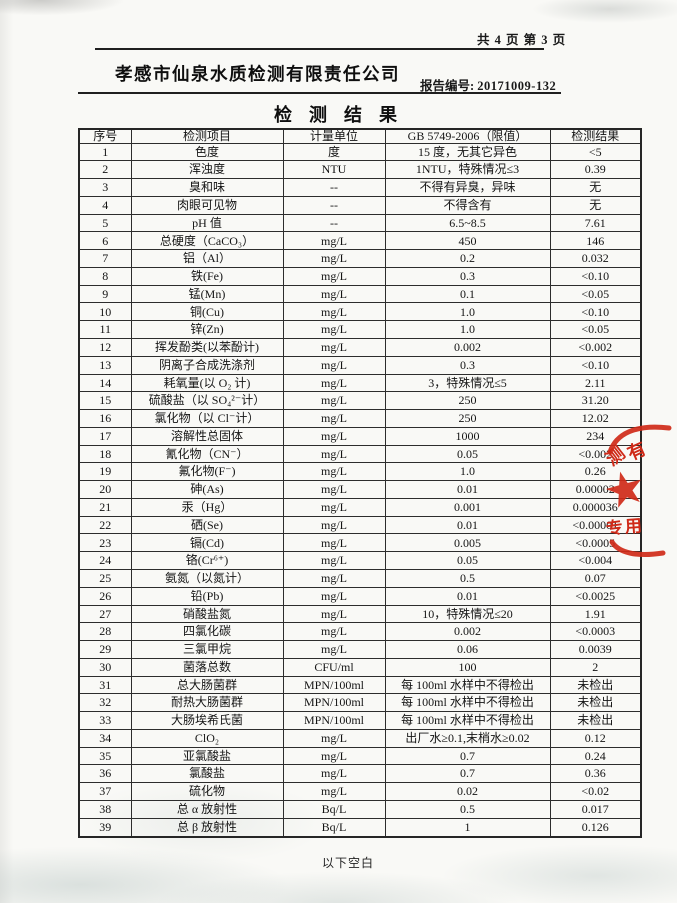 The width and height of the screenshot is (677, 903). I want to click on table-row: 19 氟化物(F⁻) mg/L 1.0 0.26, so click(360, 472).